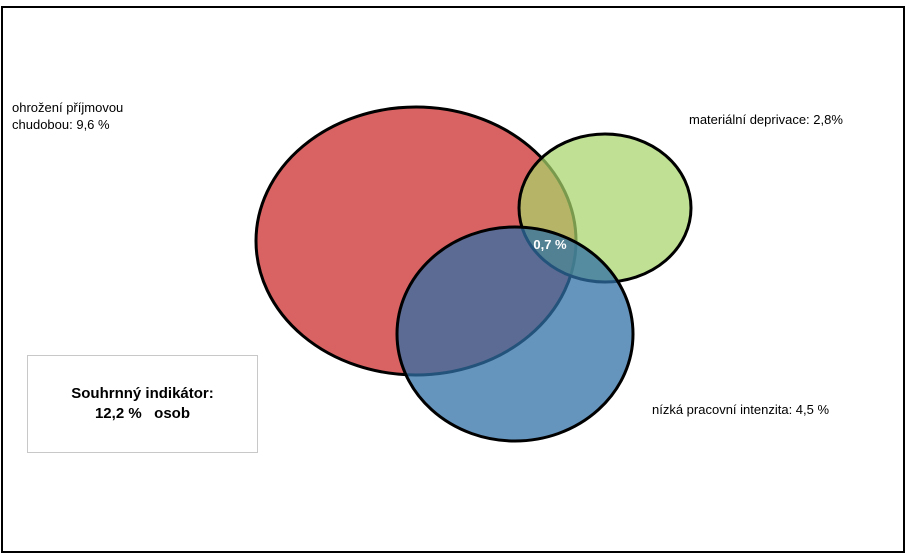 This screenshot has width=909, height=553. I want to click on work-intensity-label: nízká pracovní intenzita: 4,5 %, so click(741, 409).